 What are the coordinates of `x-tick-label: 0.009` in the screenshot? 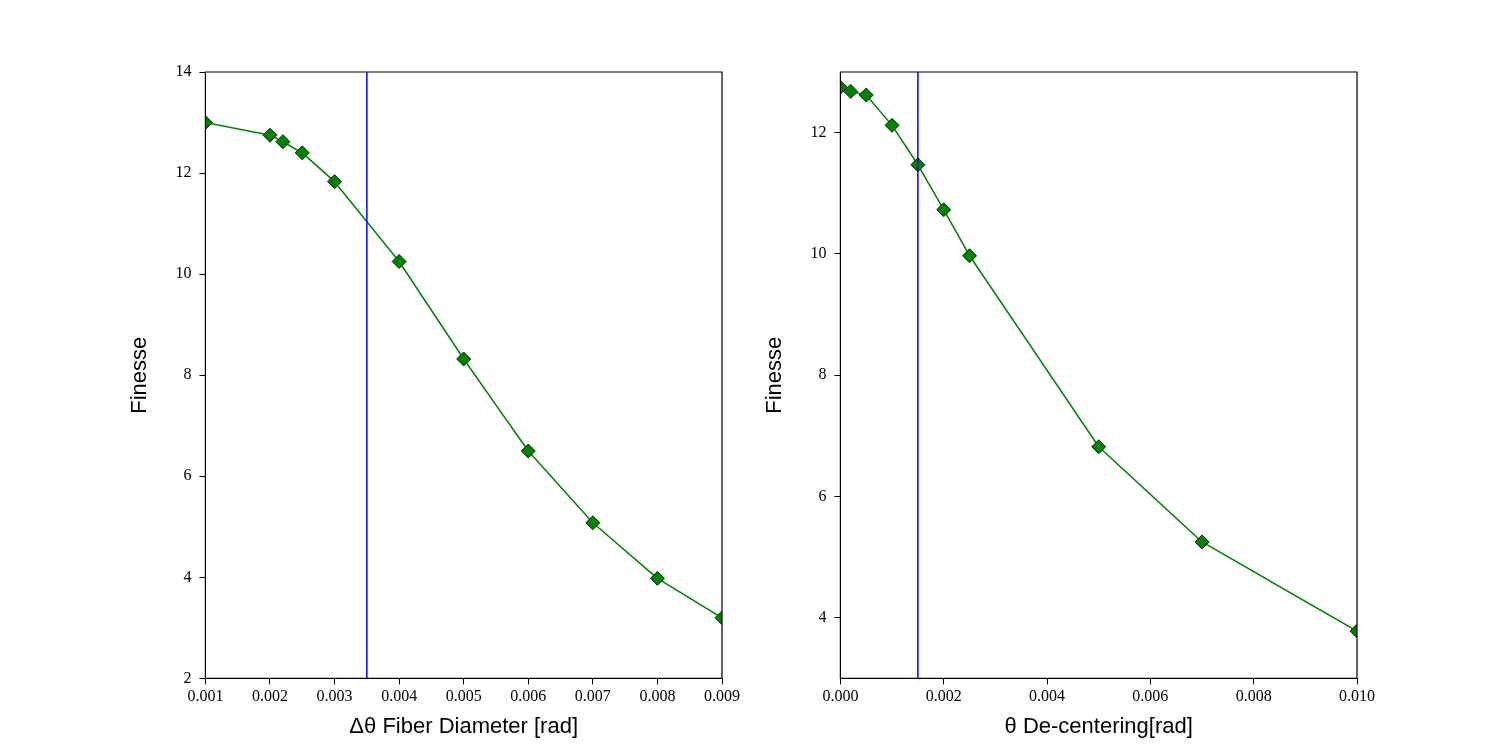 It's located at (722, 696).